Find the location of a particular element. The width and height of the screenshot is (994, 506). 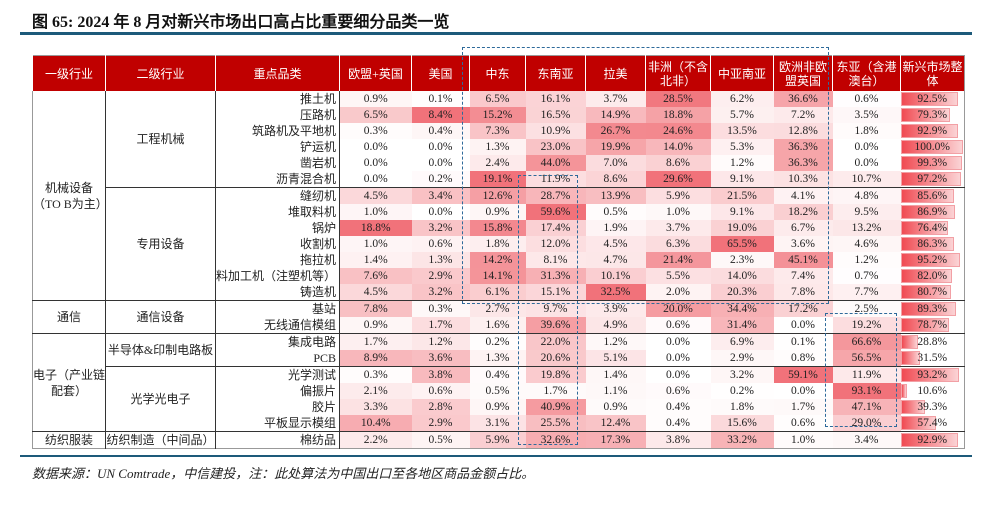

share-cell: 2.0% is located at coordinates (678, 292).